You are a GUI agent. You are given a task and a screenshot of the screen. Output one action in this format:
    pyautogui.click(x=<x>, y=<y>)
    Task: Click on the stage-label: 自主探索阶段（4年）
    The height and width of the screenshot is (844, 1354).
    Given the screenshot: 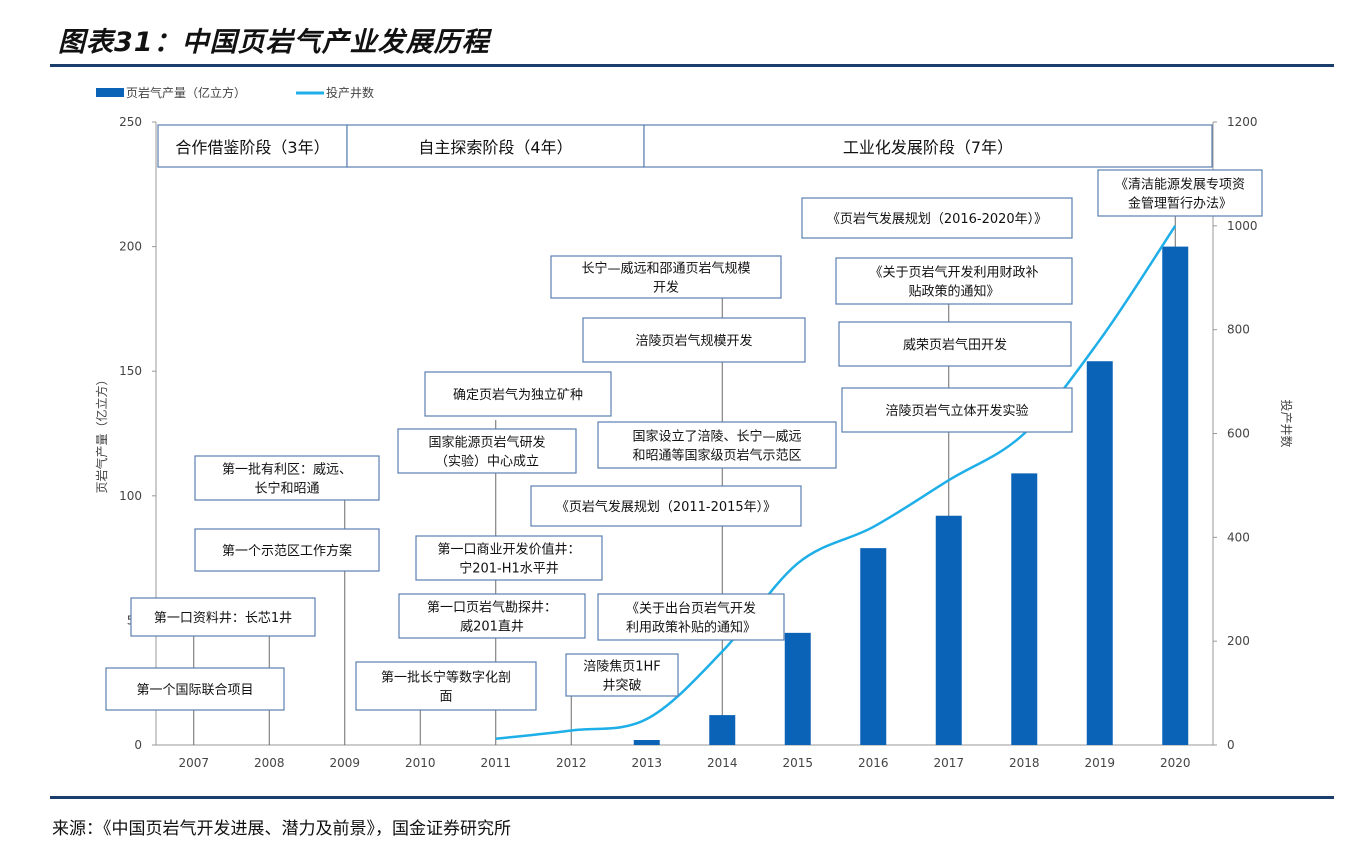 What is the action you would take?
    pyautogui.click(x=495, y=147)
    